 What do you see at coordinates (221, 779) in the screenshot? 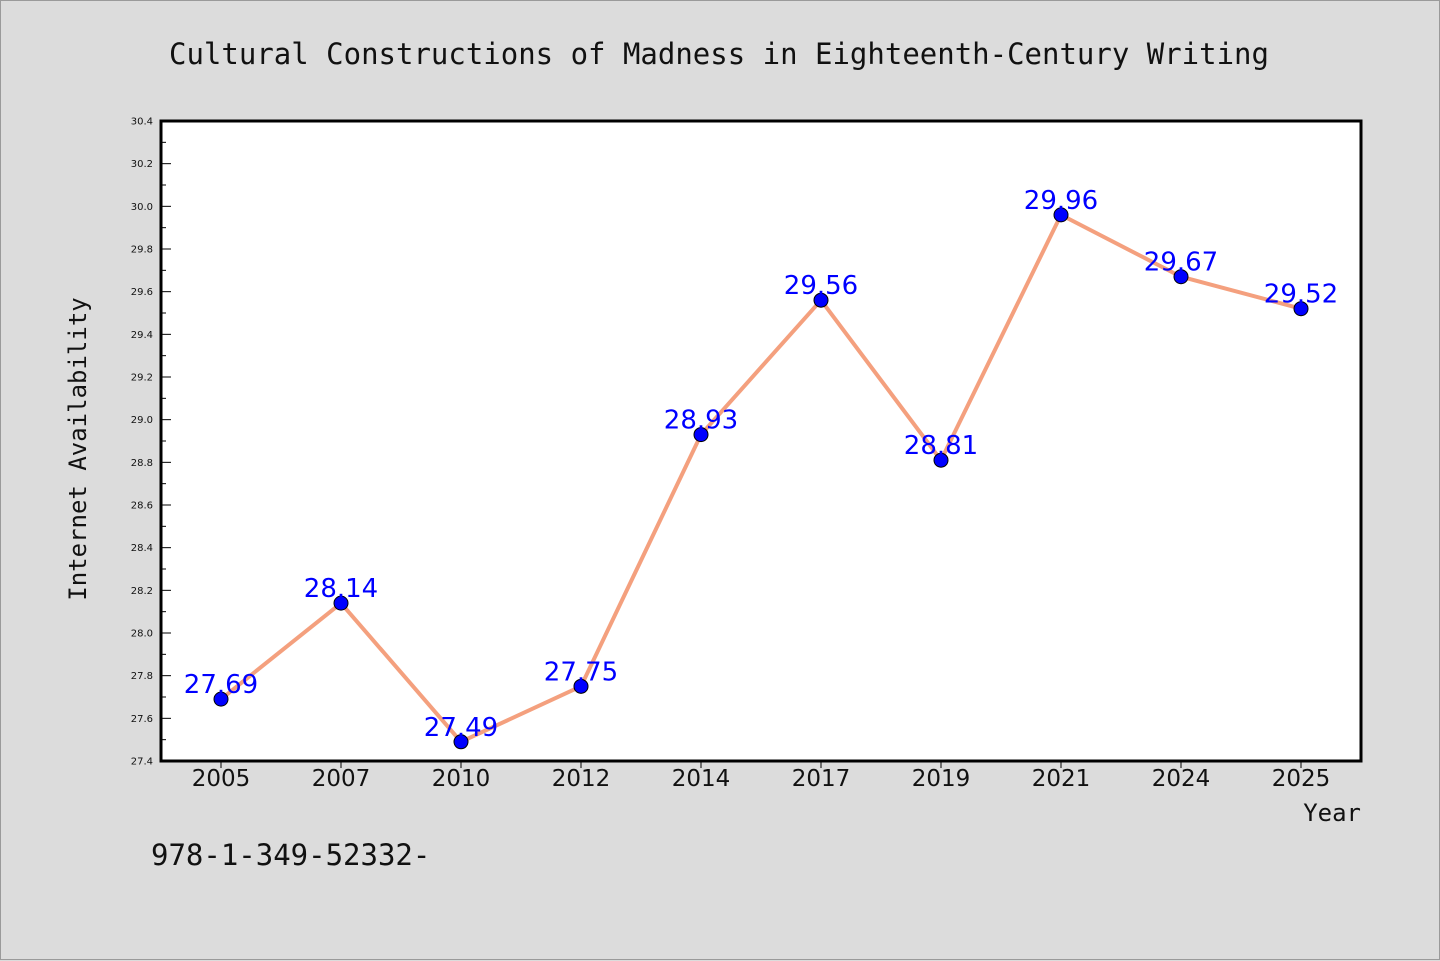
I see `x-tick-label: 2005` at bounding box center [221, 779].